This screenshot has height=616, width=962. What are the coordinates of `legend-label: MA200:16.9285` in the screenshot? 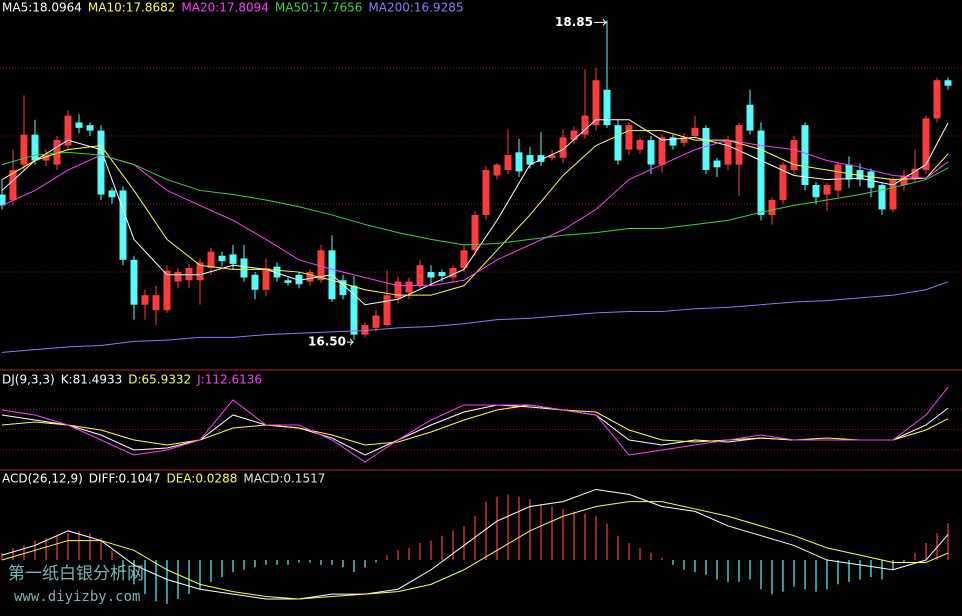 It's located at (415, 8).